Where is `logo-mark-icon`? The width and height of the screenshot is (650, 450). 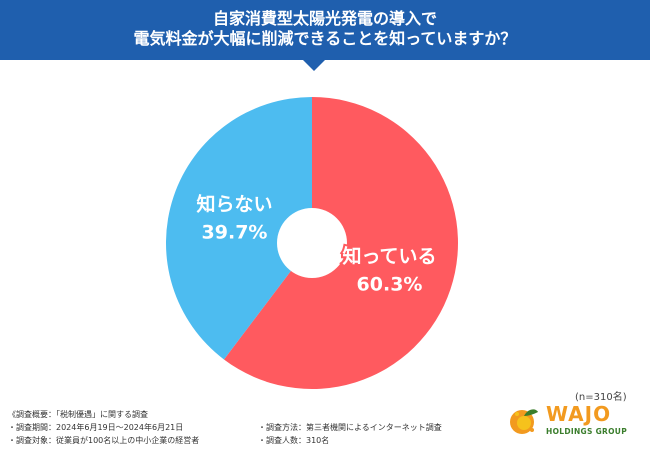 logo-mark-icon is located at coordinates (524, 421).